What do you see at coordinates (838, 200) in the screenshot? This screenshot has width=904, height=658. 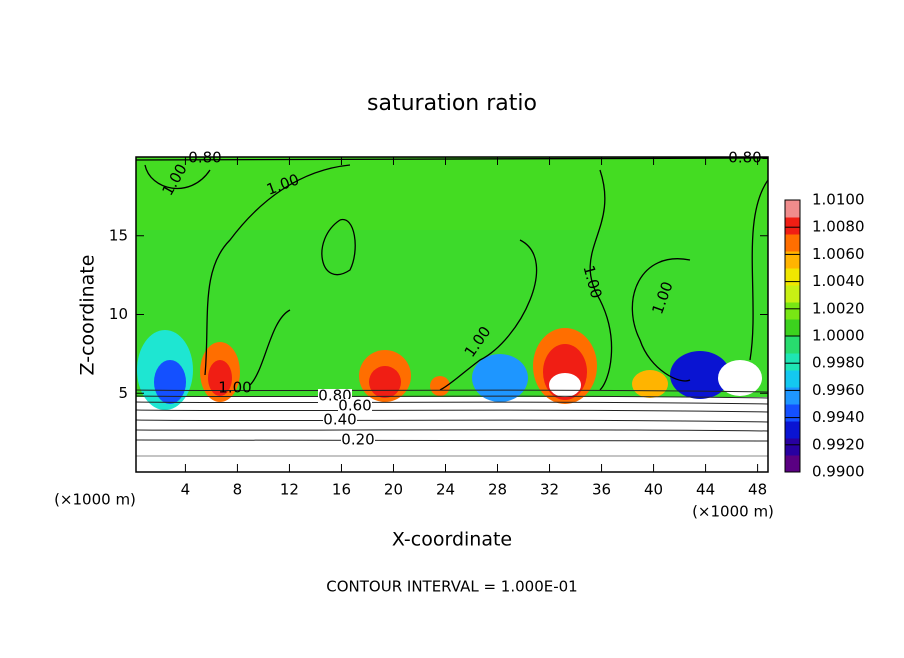 I see `colorbar-tick-label: 1.0100` at bounding box center [838, 200].